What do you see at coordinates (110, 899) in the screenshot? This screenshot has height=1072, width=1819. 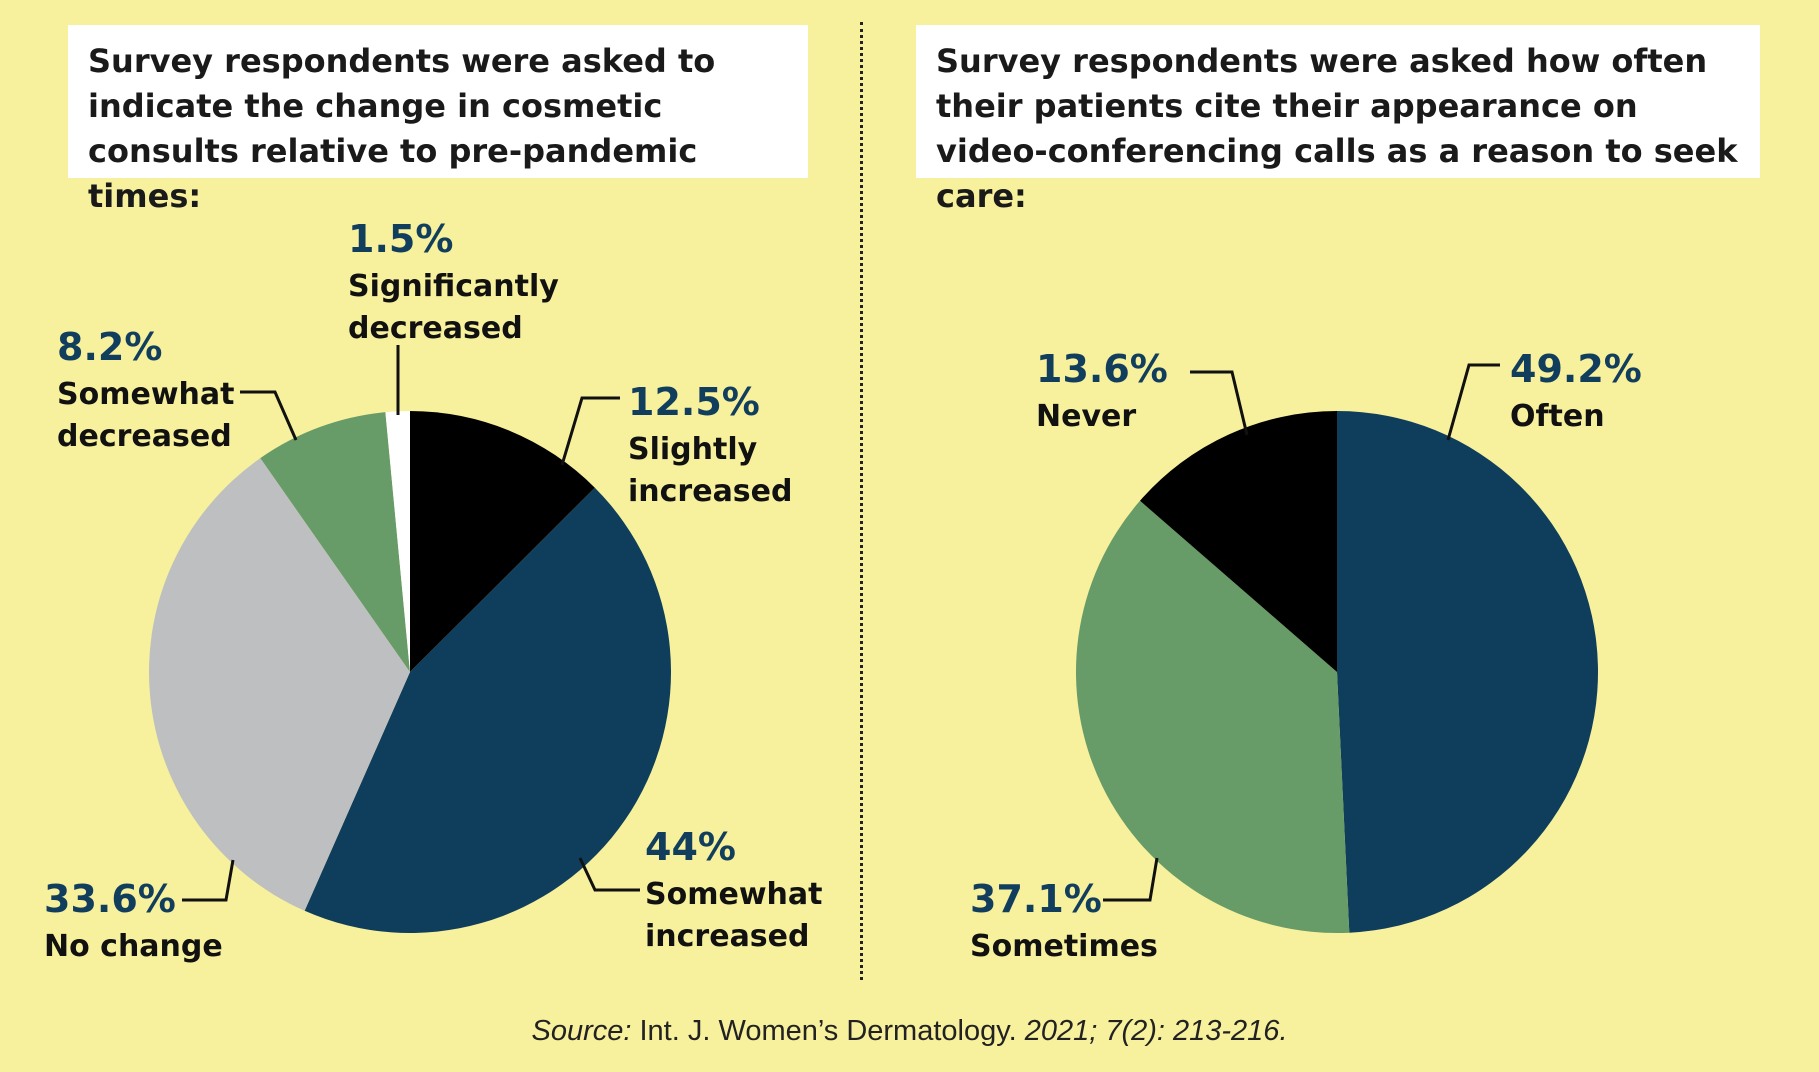 I see `value-label: 33.6%` at bounding box center [110, 899].